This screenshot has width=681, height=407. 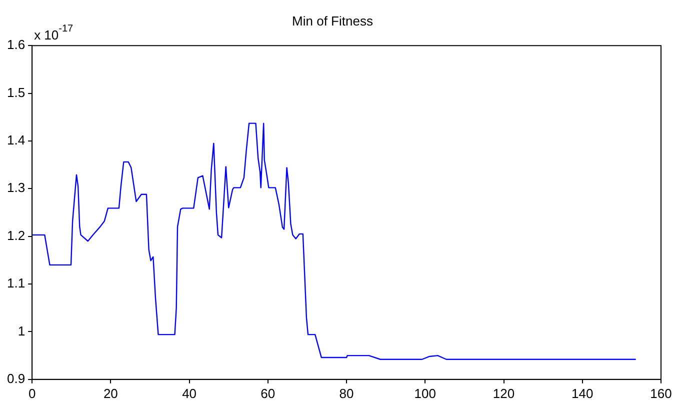 I want to click on y-tick-label: 0.9, so click(x=16, y=378).